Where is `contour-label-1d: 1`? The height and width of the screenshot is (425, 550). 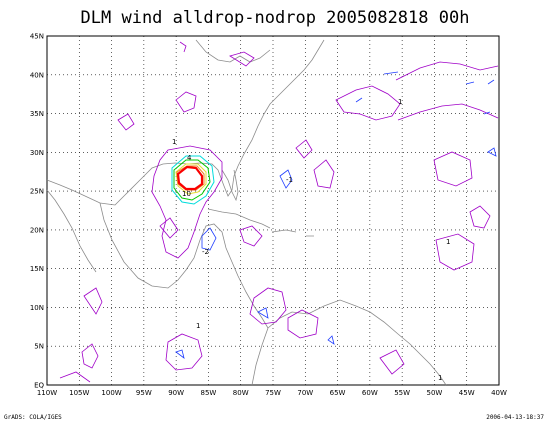
contour-label-1d: 1 is located at coordinates (448, 242).